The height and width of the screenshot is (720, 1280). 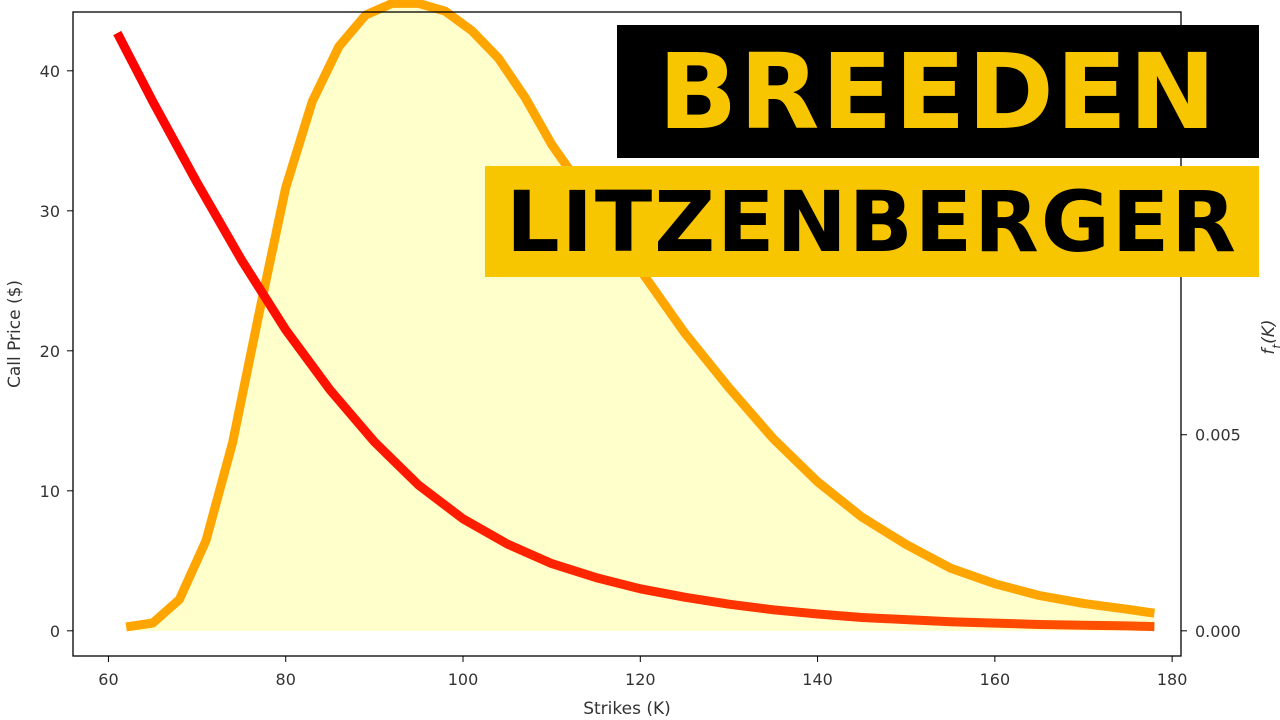 I want to click on y2-tick-label: 0.005, so click(x=1218, y=435).